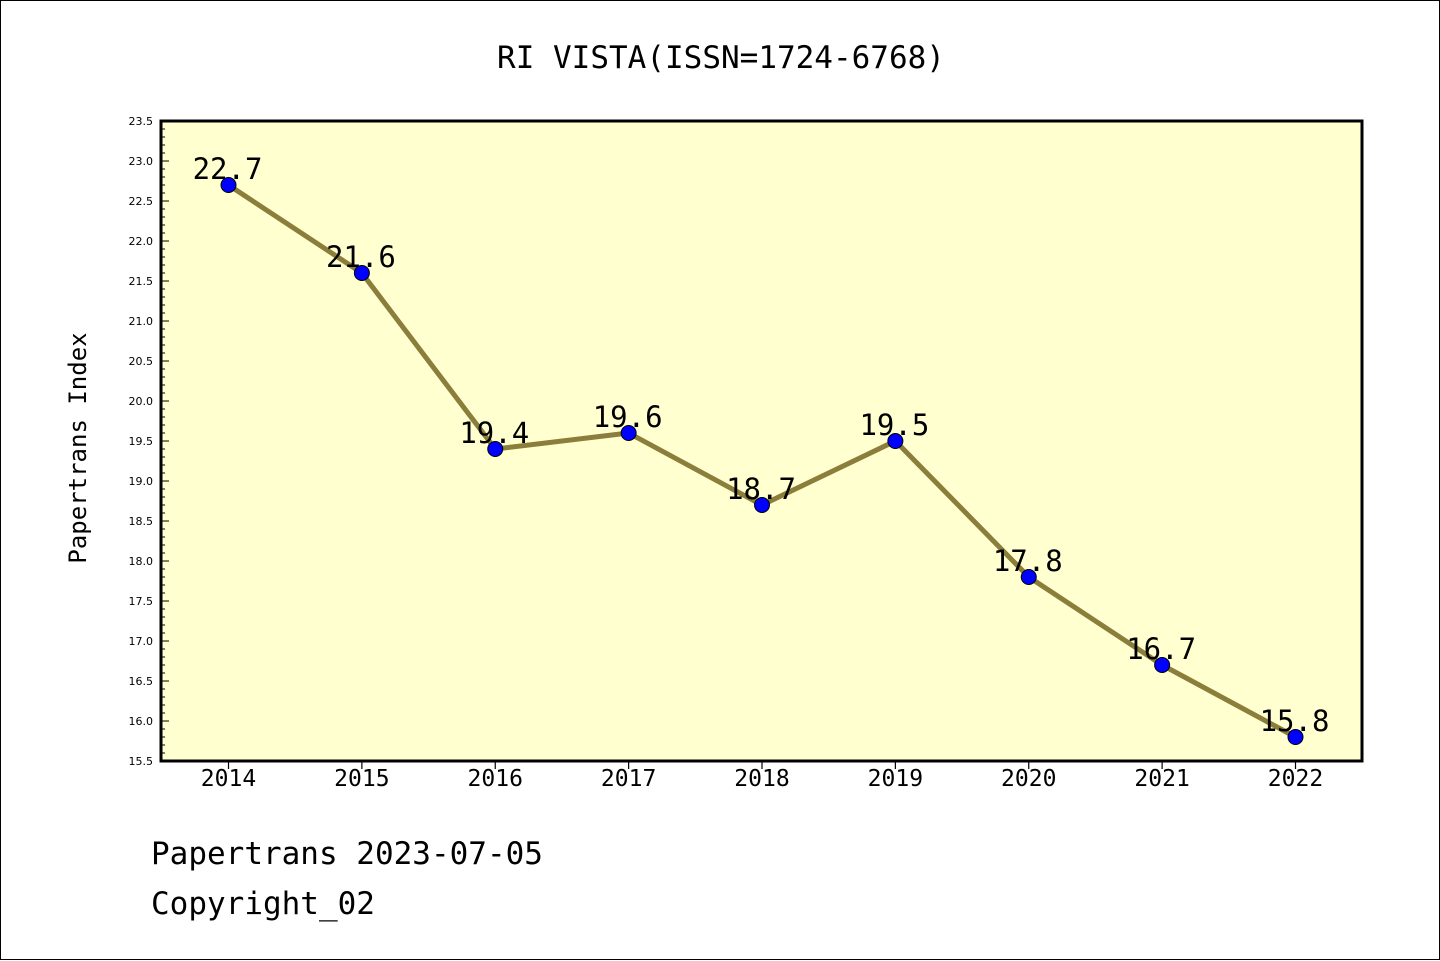 The height and width of the screenshot is (961, 1440). I want to click on y-tick-label: 19.0, so click(141, 481).